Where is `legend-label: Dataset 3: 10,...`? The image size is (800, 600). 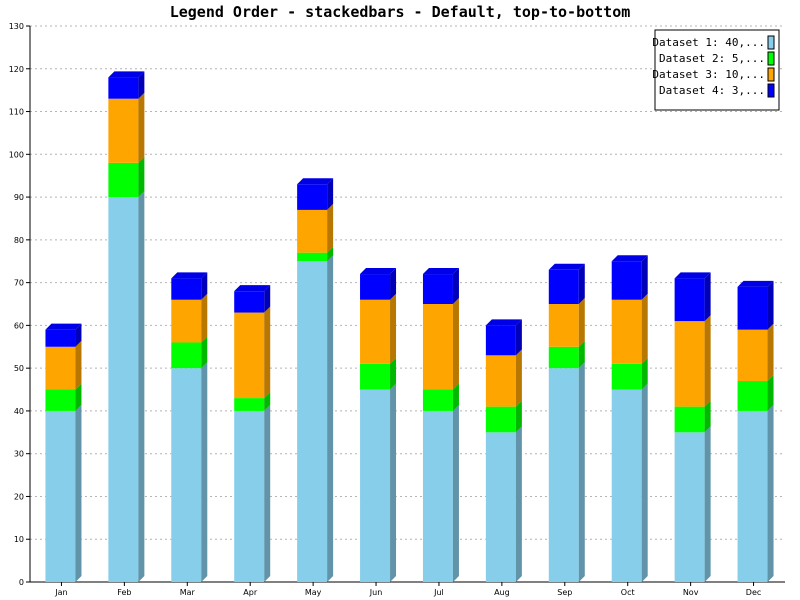 legend-label: Dataset 3: 10,... is located at coordinates (708, 74).